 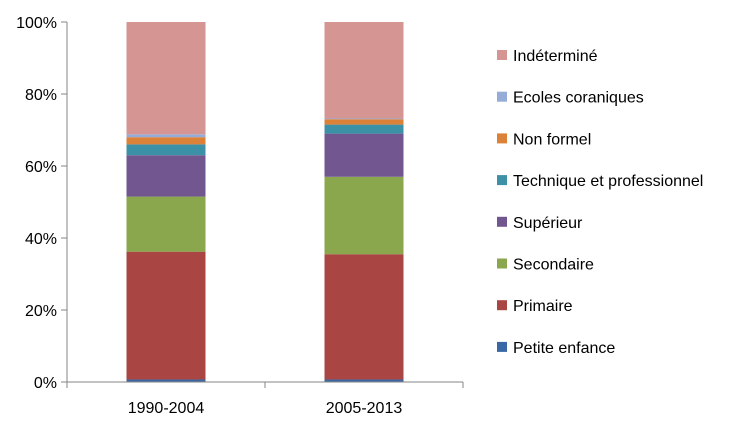 What do you see at coordinates (45, 383) in the screenshot?
I see `y-tick-label: 0%` at bounding box center [45, 383].